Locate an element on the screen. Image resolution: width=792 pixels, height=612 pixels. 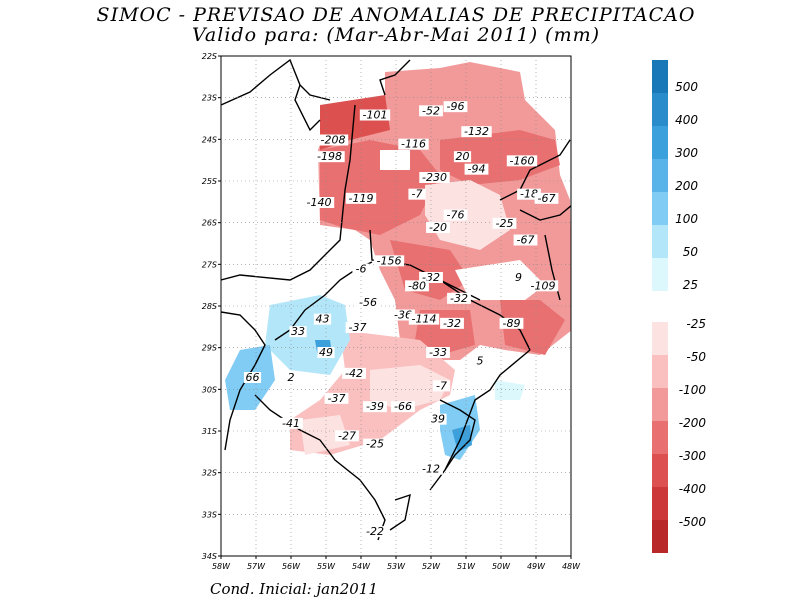
anomaly-value: -132 is located at coordinates (476, 131).